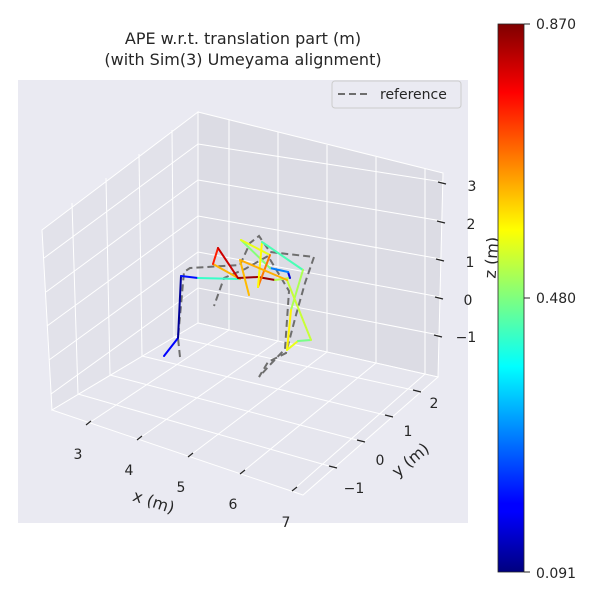 The image size is (600, 600). I want to click on z-tick-labels: 3 2 1 0 −1, so click(466, 262).